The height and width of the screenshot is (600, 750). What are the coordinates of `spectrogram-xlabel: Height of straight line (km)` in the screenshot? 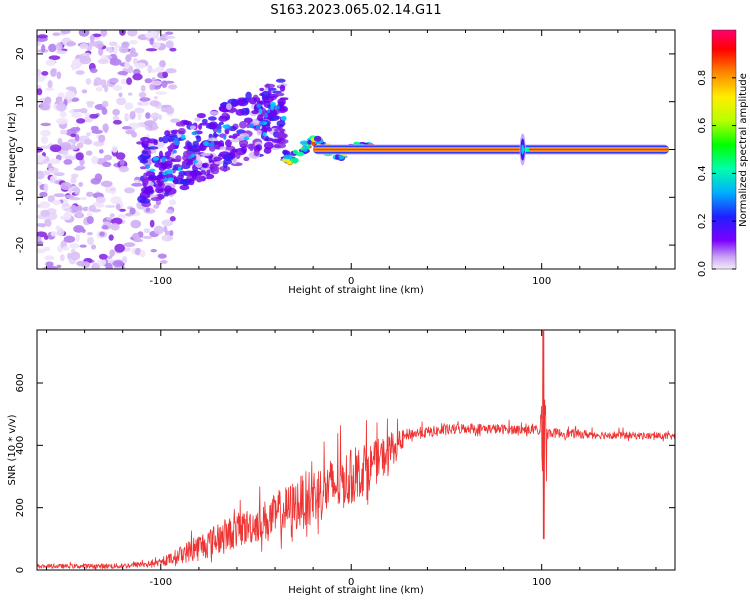 It's located at (356, 290).